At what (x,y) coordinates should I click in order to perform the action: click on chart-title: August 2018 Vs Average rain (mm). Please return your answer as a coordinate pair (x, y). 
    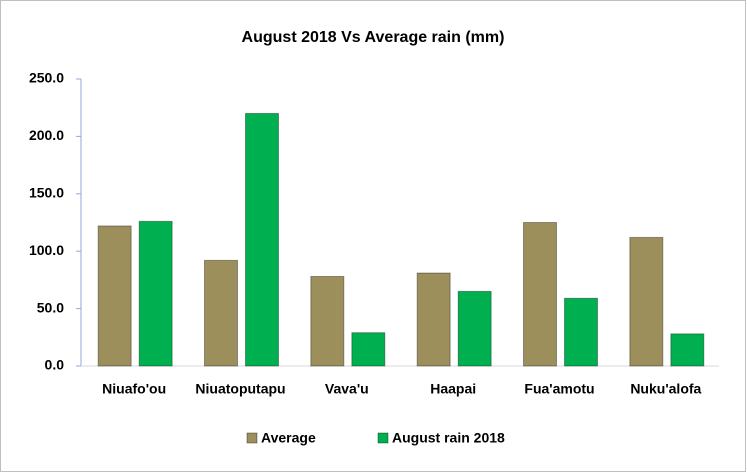
    Looking at the image, I should click on (373, 37).